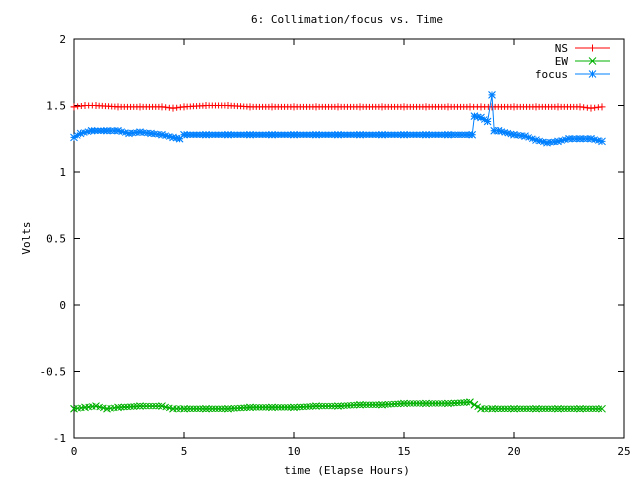  What do you see at coordinates (338, 405) in the screenshot?
I see `series-ew` at bounding box center [338, 405].